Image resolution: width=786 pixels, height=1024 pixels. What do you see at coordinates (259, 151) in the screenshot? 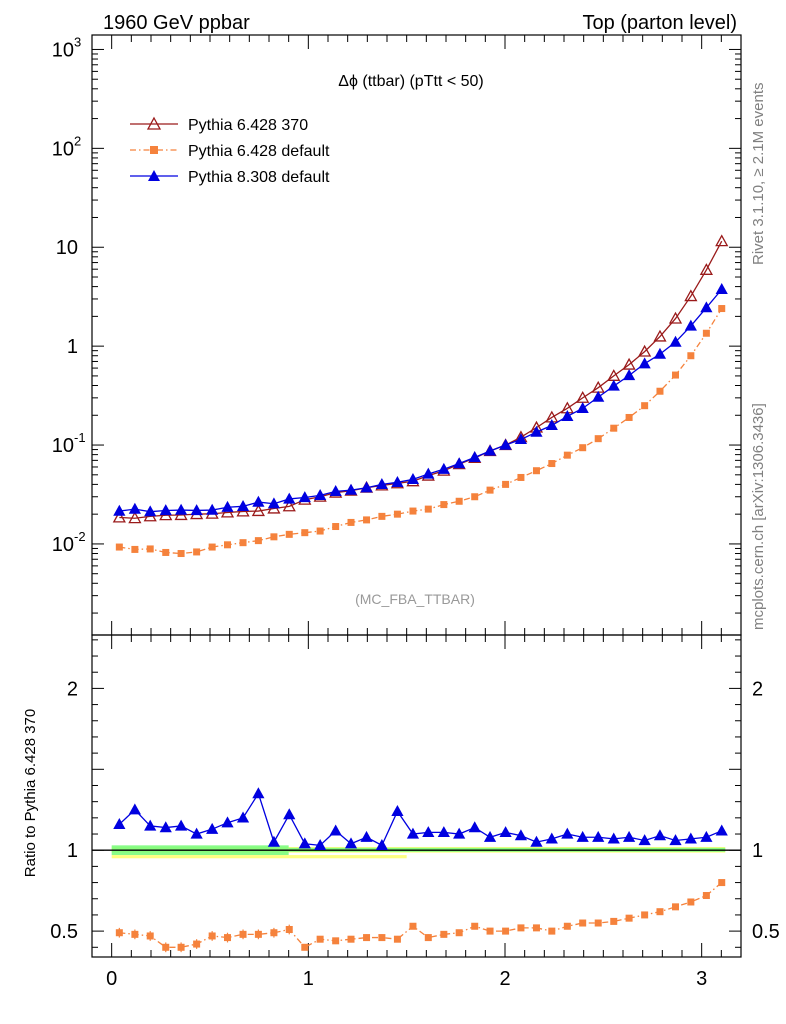
I see `legend-label: Pythia 6.428 default` at bounding box center [259, 151].